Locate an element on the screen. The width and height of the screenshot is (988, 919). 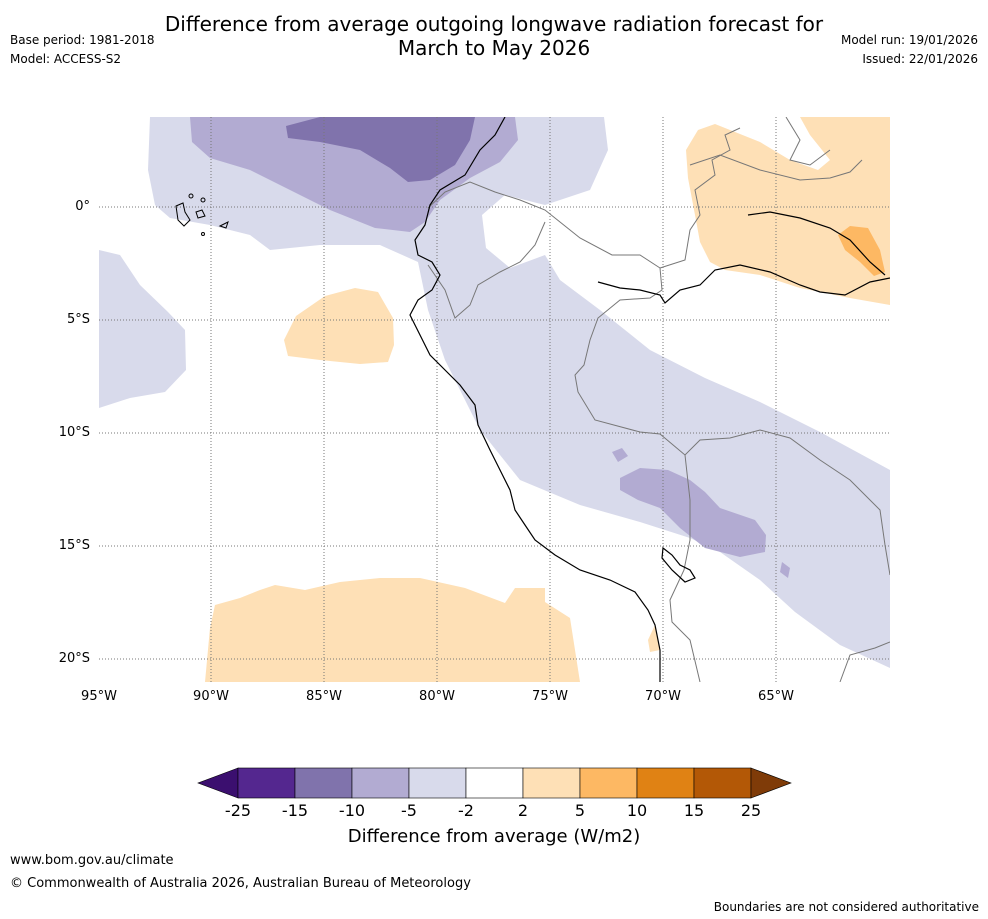
lat-label-5s: 5°S is located at coordinates (78, 319).